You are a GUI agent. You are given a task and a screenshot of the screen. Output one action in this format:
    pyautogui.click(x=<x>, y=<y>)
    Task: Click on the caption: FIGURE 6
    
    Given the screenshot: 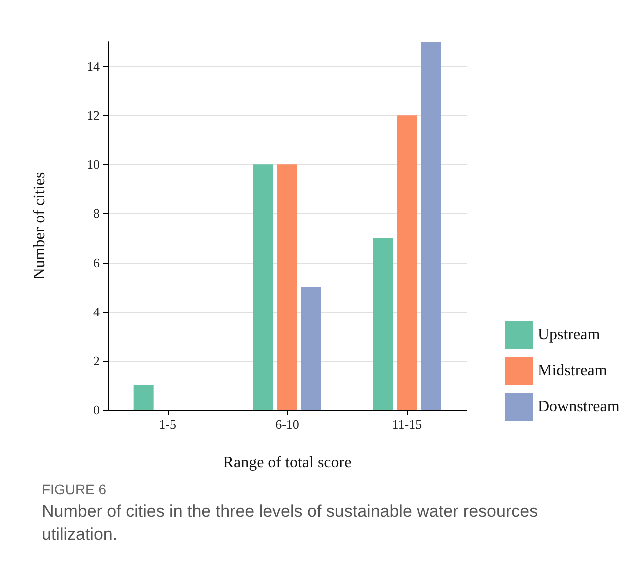 What is the action you would take?
    pyautogui.click(x=74, y=490)
    